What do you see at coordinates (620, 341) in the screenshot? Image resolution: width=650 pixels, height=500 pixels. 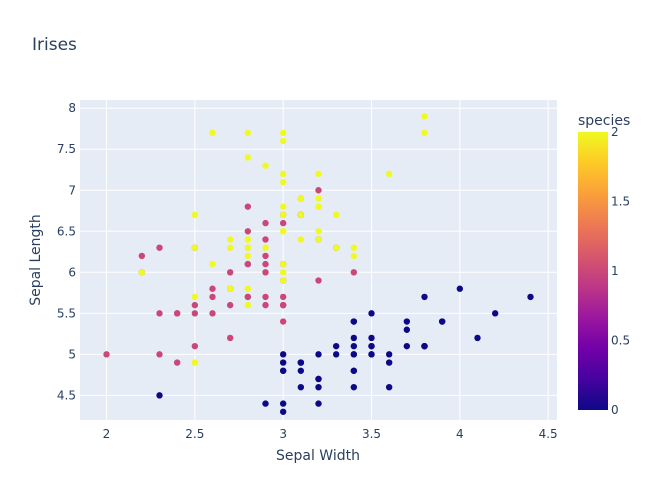 I see `colorbar-tick-label: 0.5` at bounding box center [620, 341].